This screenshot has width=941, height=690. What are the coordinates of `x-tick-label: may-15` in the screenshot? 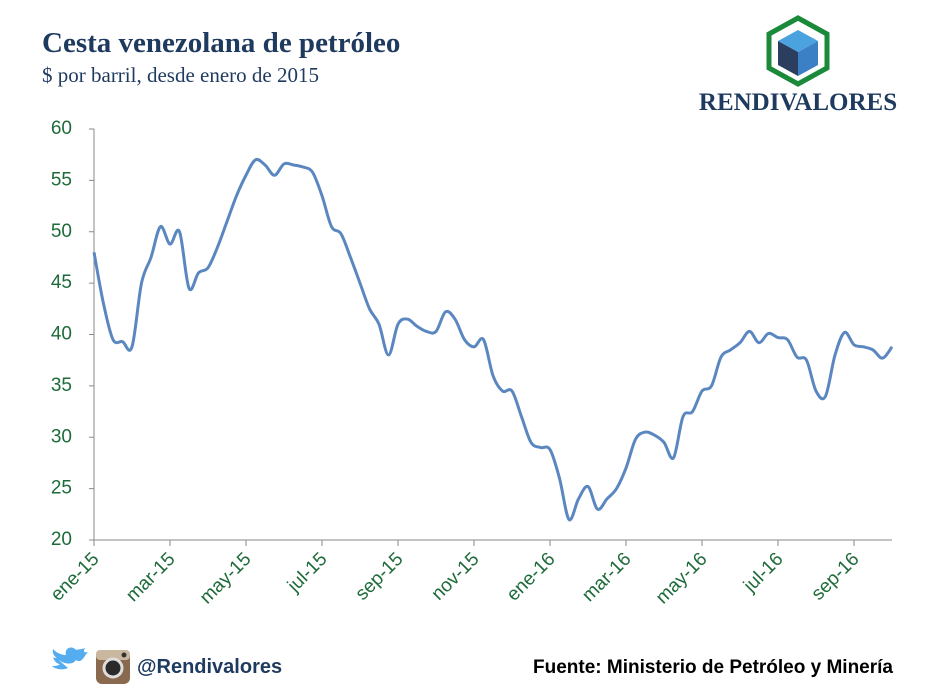 It's located at (226, 579).